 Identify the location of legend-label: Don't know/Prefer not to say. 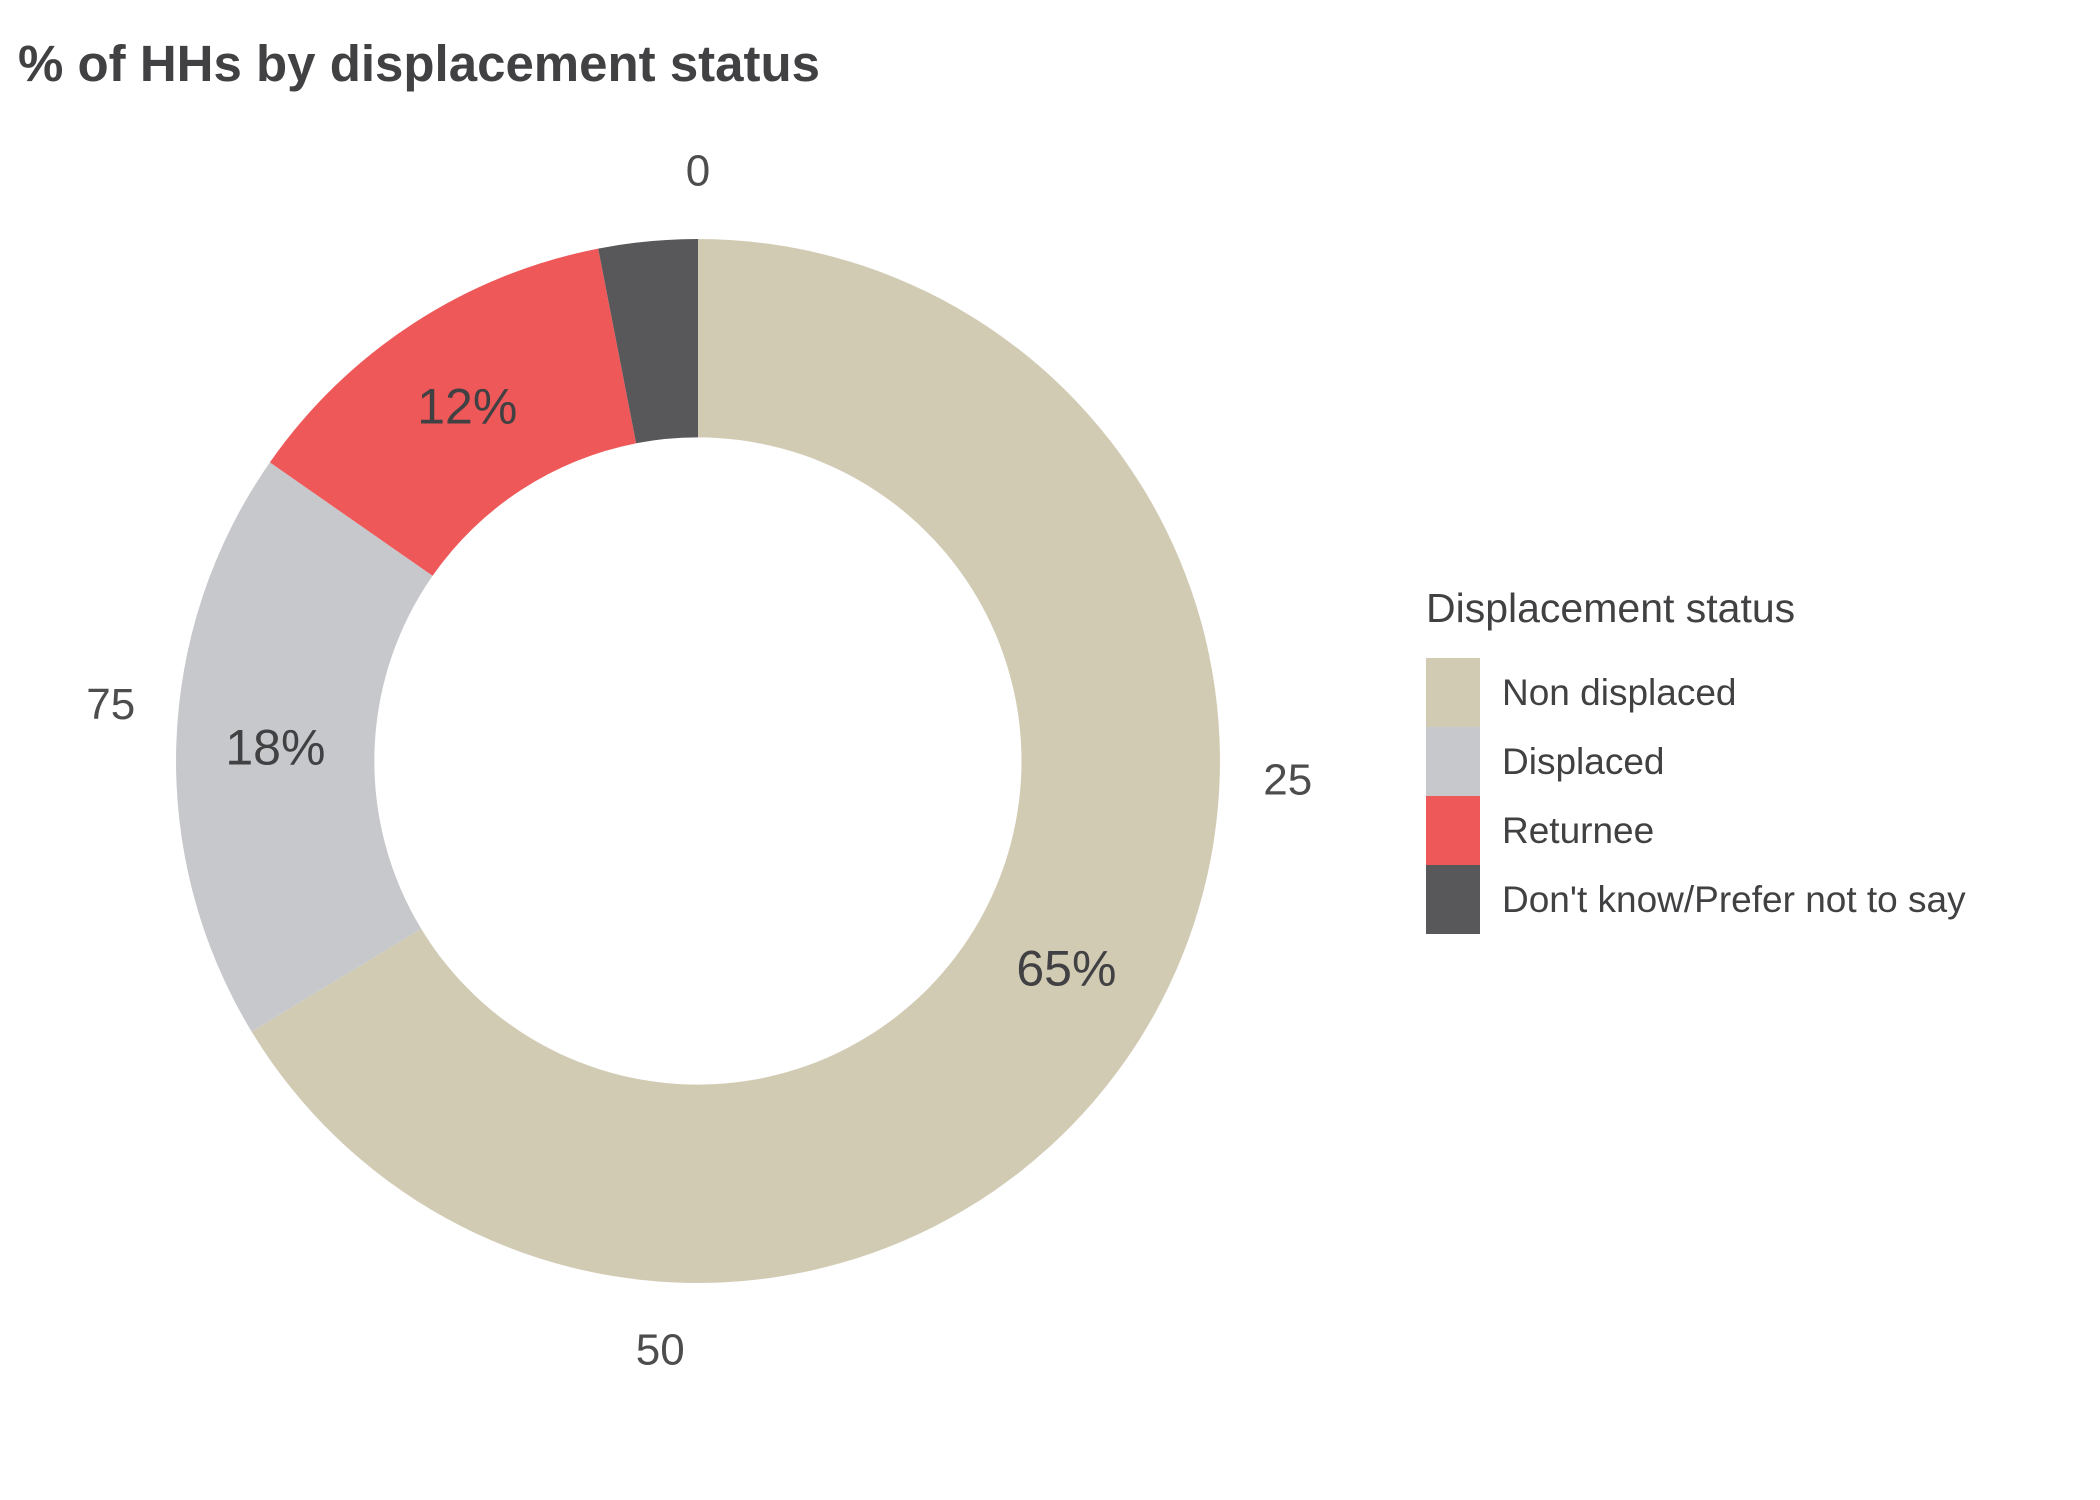
(1734, 899).